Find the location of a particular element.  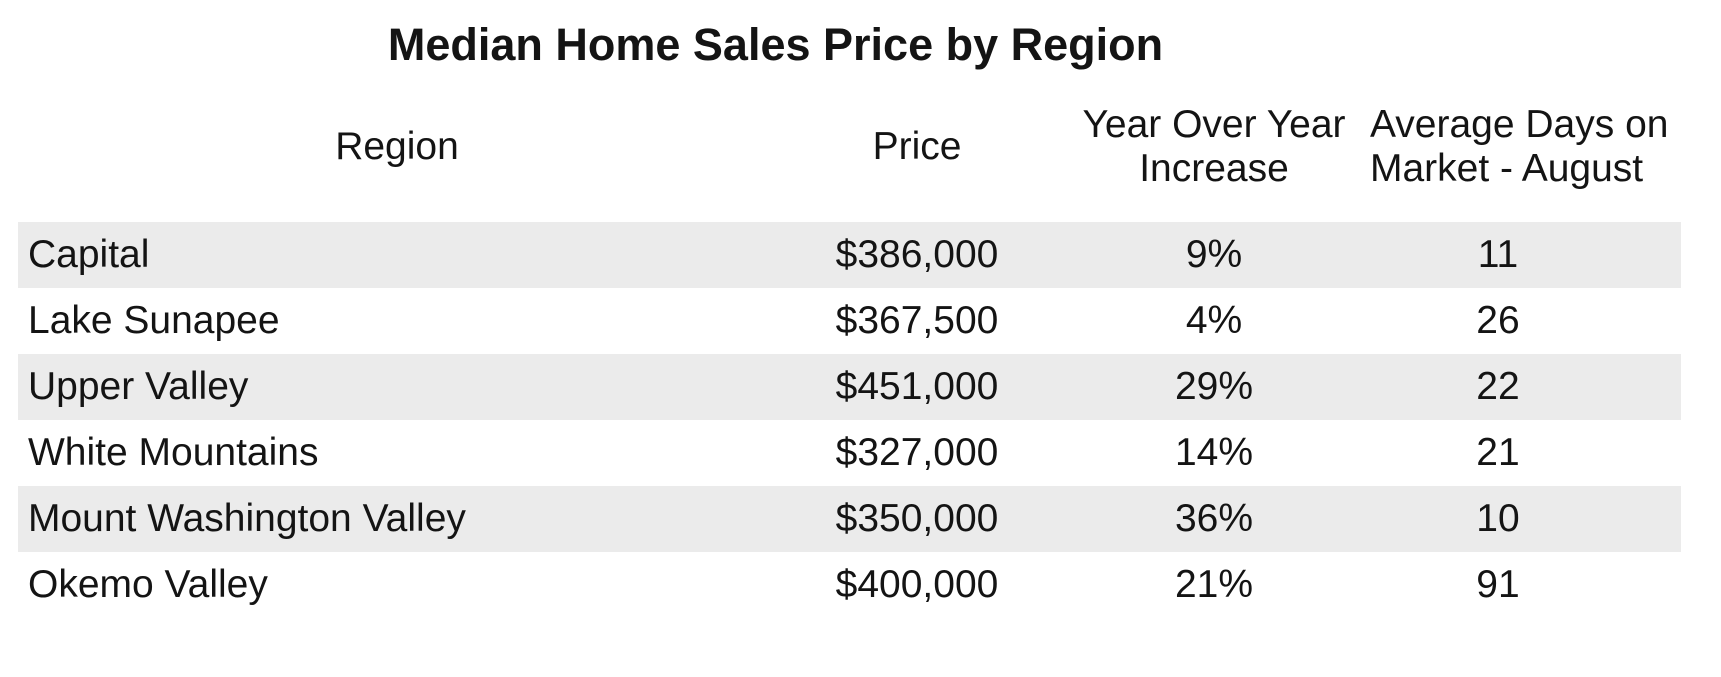

cell-price: $451,000 is located at coordinates (917, 386).